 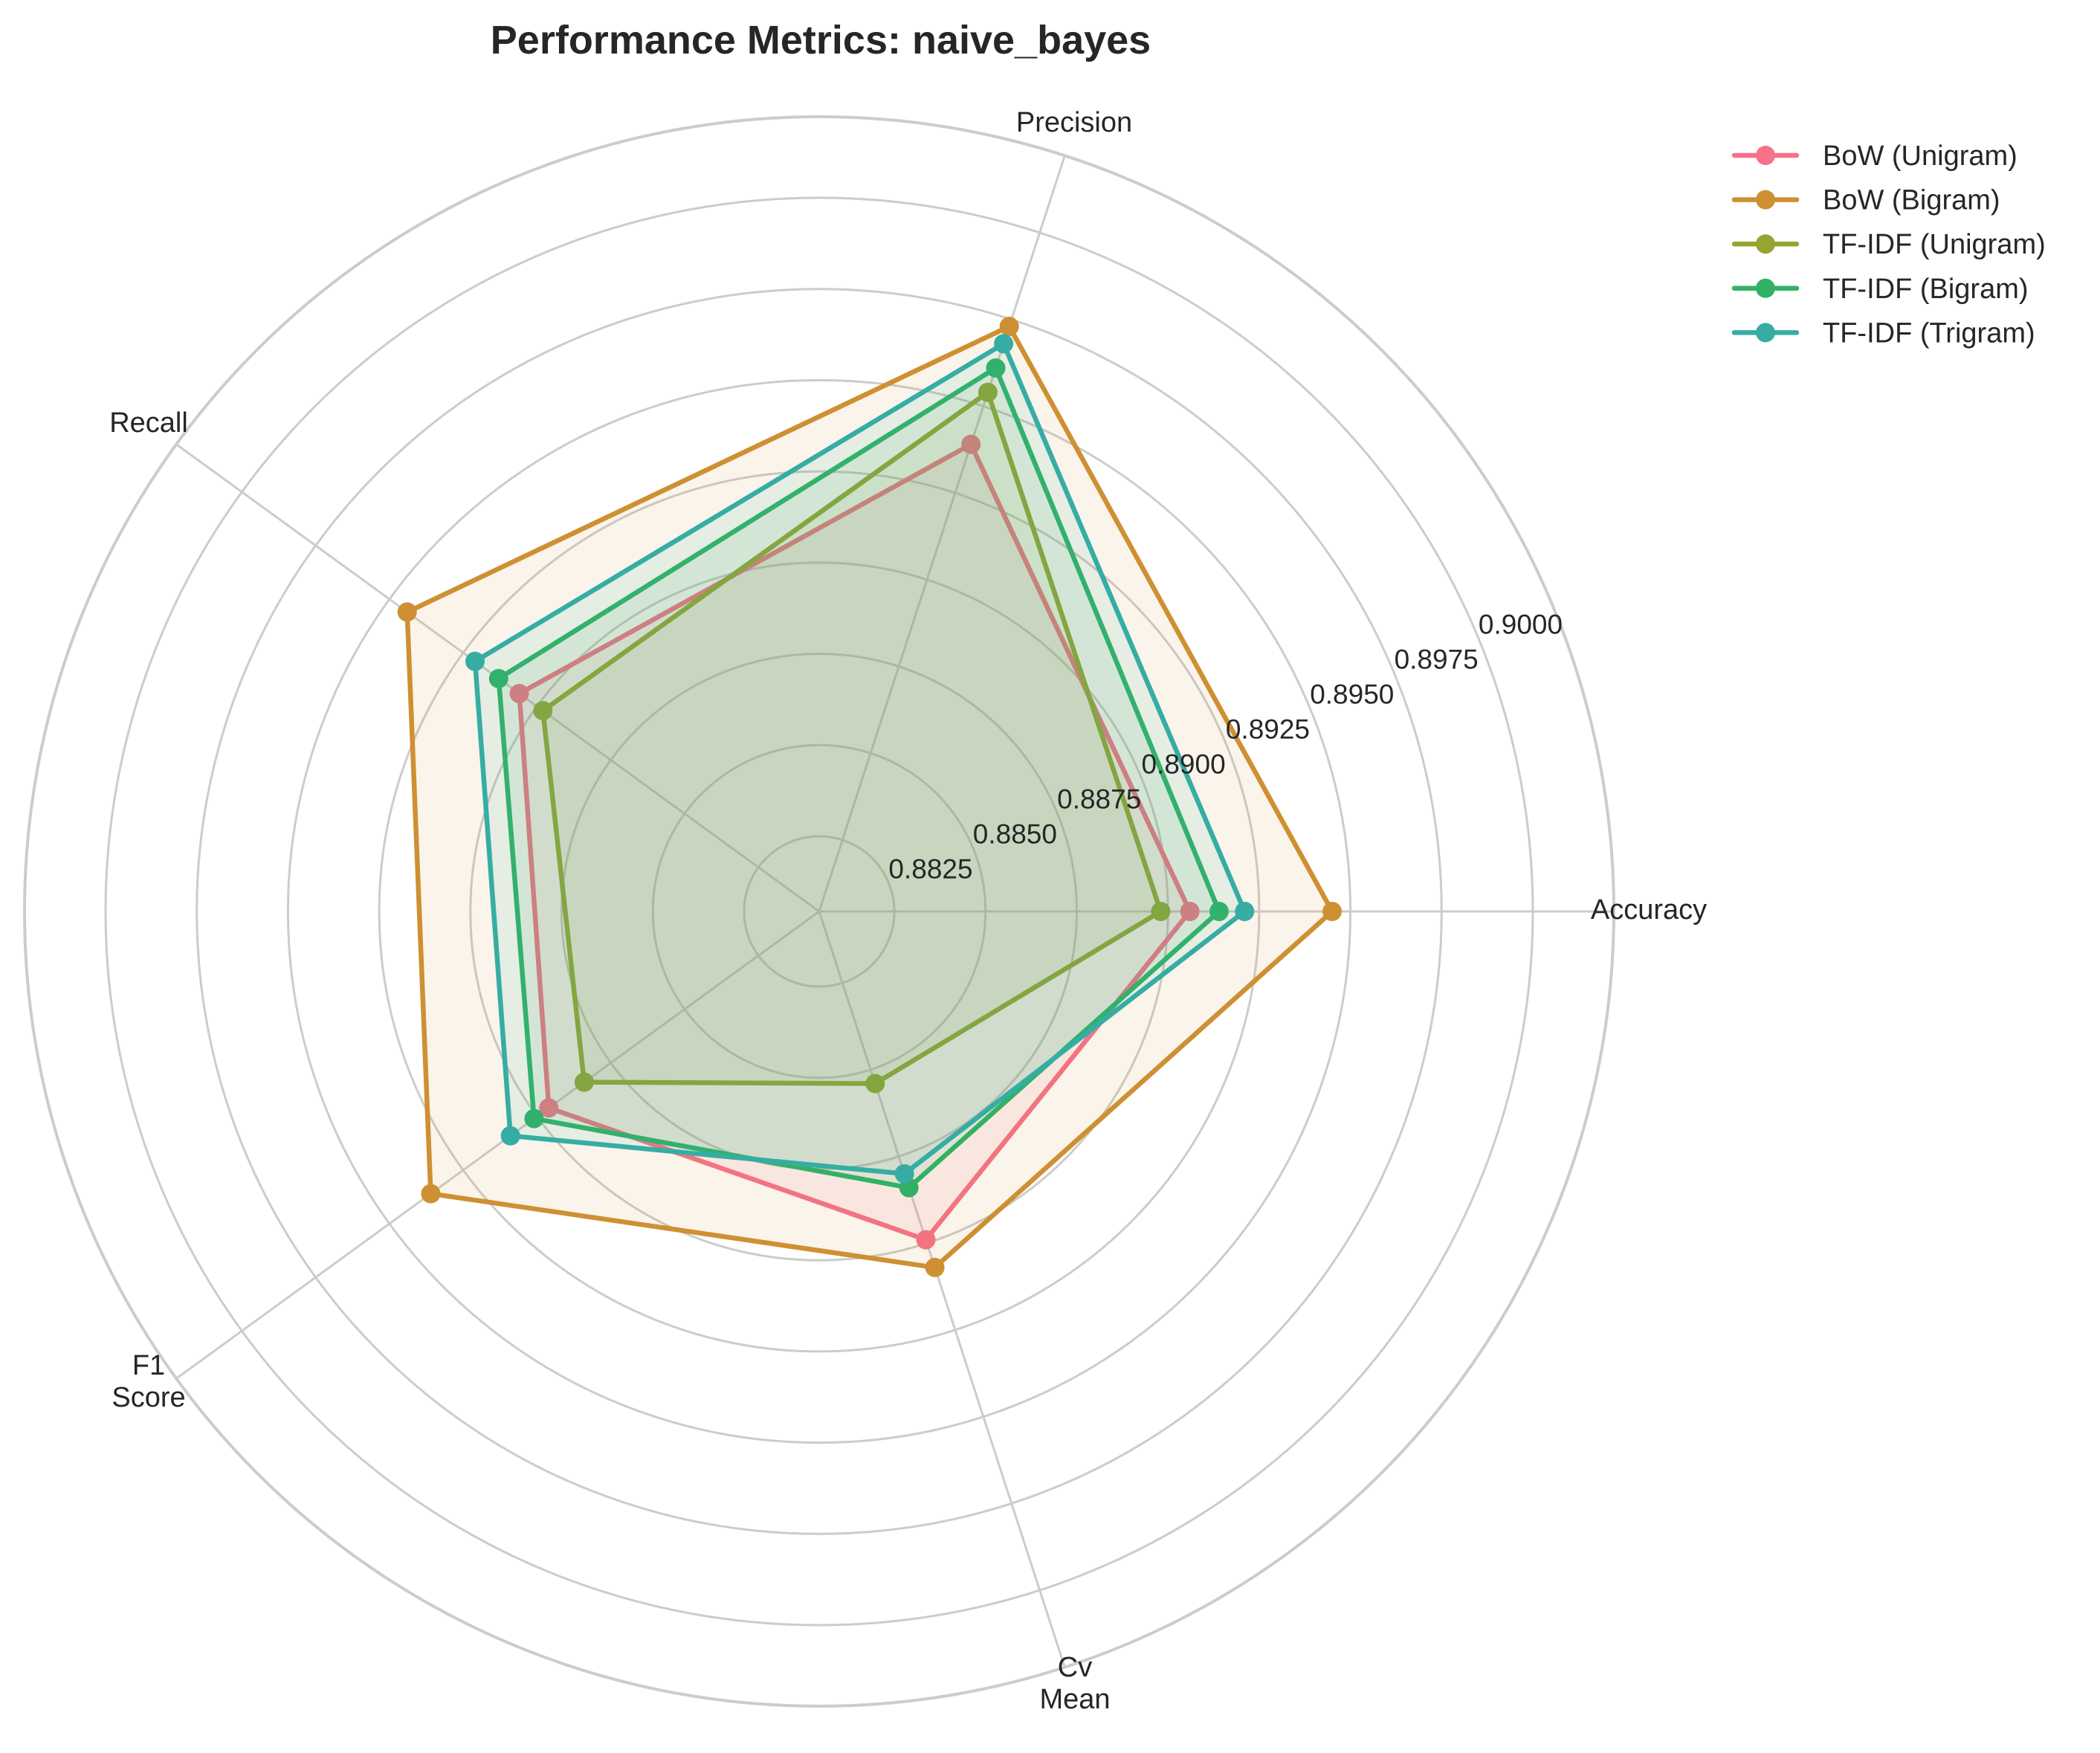 I want to click on legend-label: TF-IDF (Trigram), so click(x=1929, y=333).